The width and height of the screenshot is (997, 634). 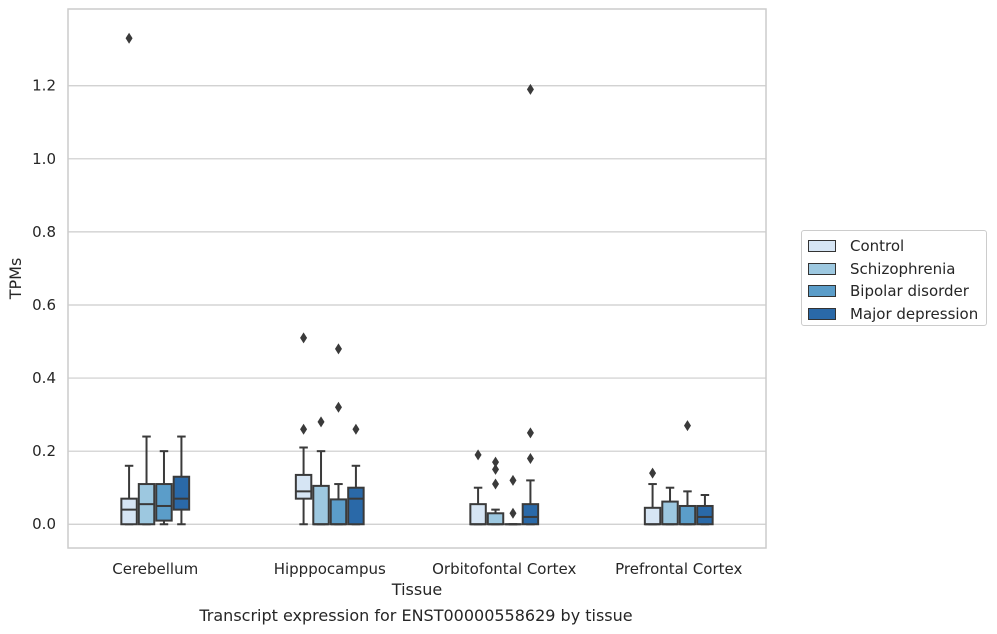 What do you see at coordinates (705, 515) in the screenshot?
I see `box-s3-c3` at bounding box center [705, 515].